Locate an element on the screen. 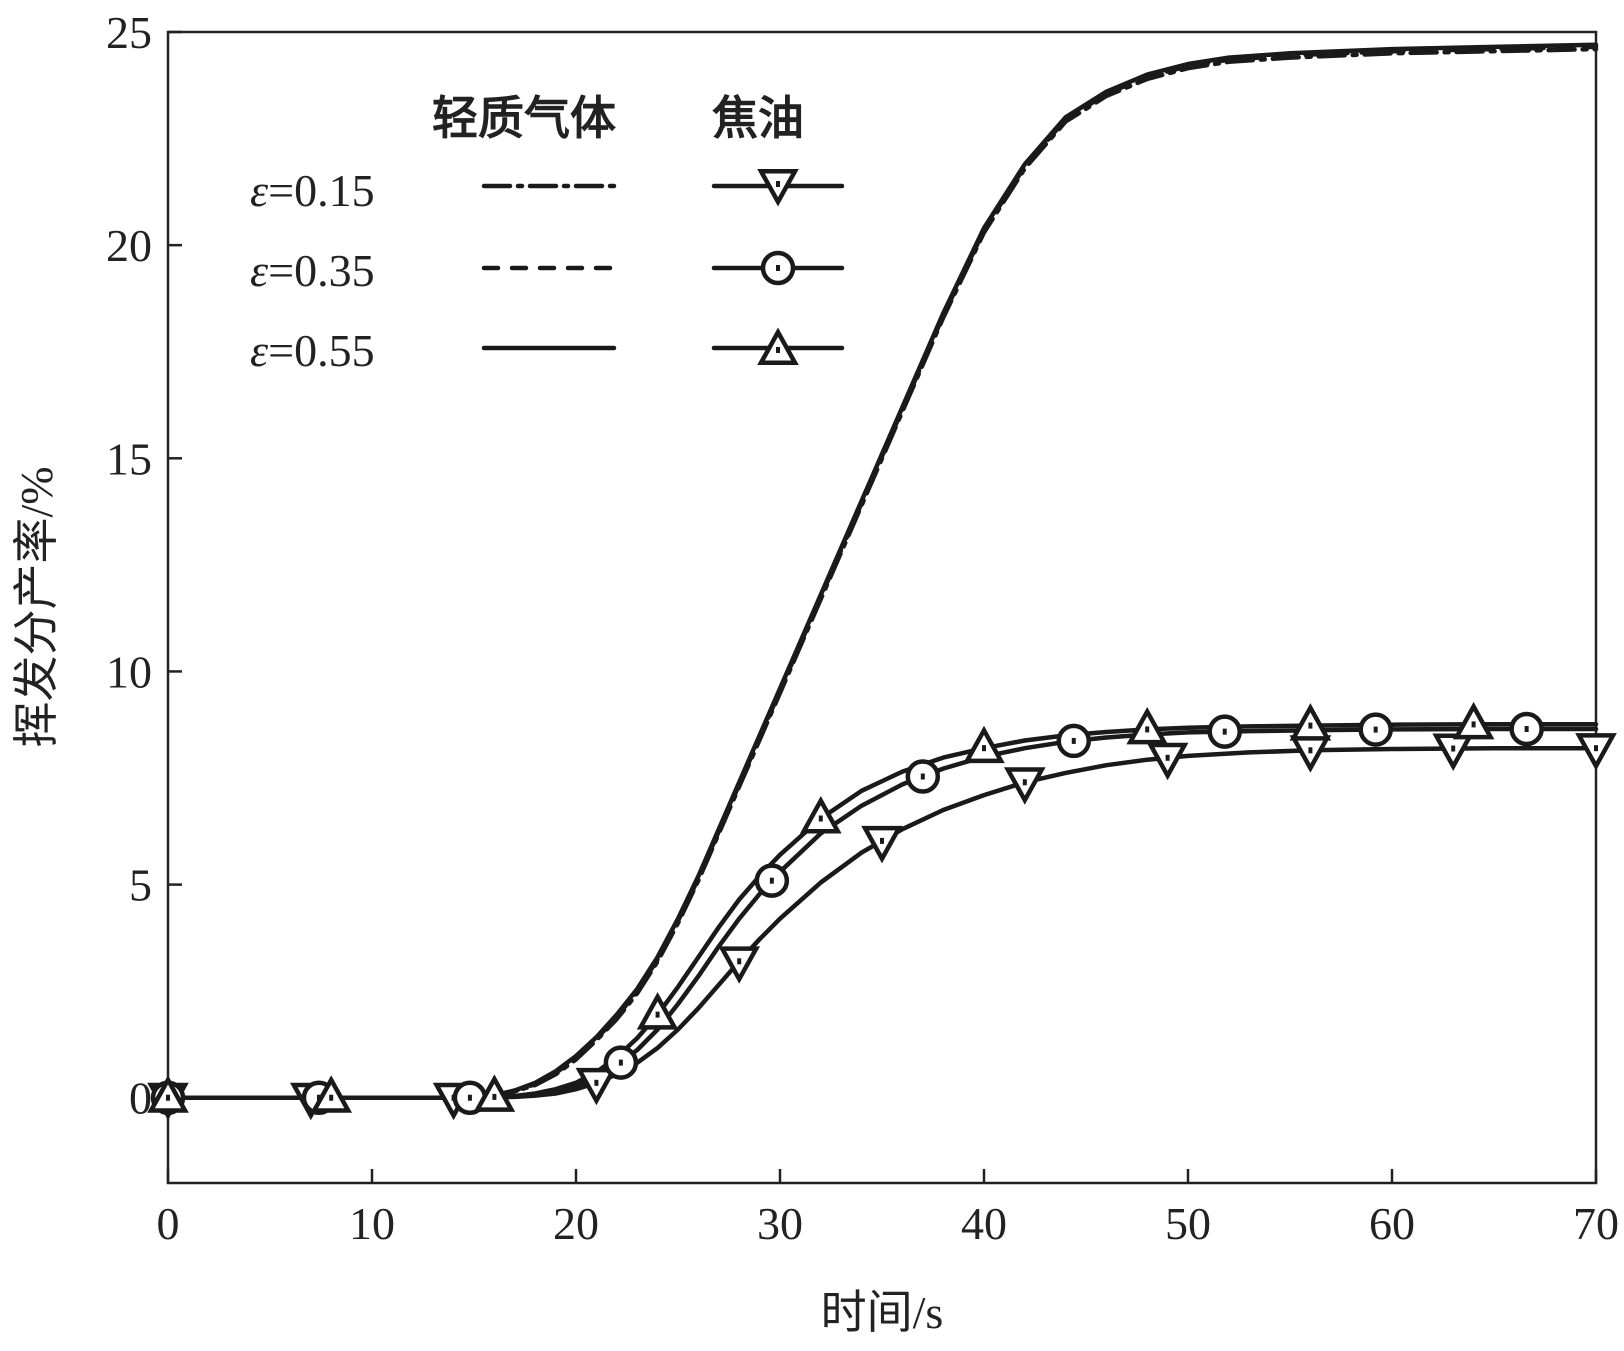 The height and width of the screenshot is (1351, 1624). legend-label-eps-055: ε=0.55 is located at coordinates (312, 350).